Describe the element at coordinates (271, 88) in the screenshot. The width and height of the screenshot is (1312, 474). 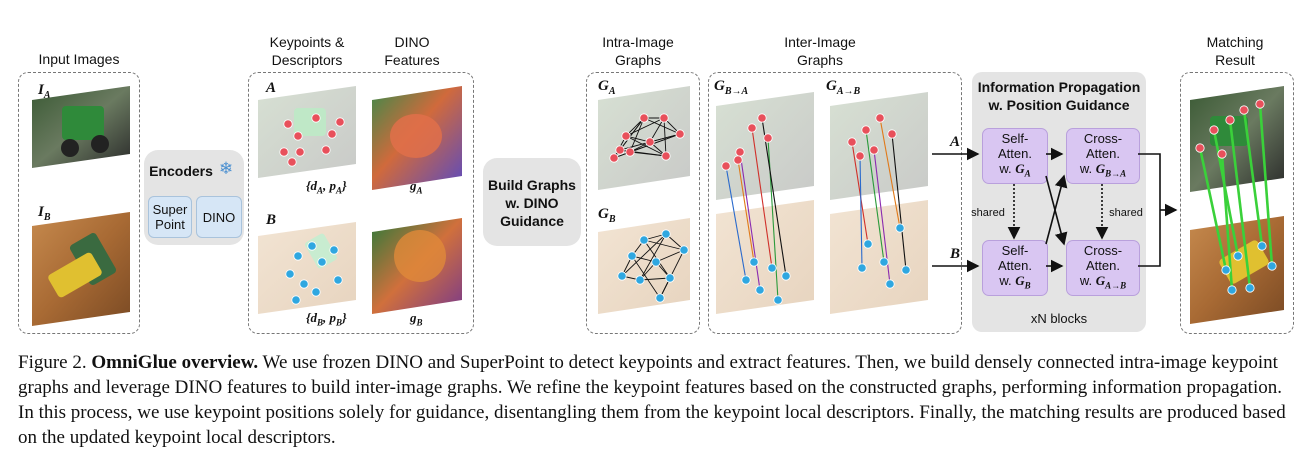
I see `keypoints-a-symbol: A` at that location.